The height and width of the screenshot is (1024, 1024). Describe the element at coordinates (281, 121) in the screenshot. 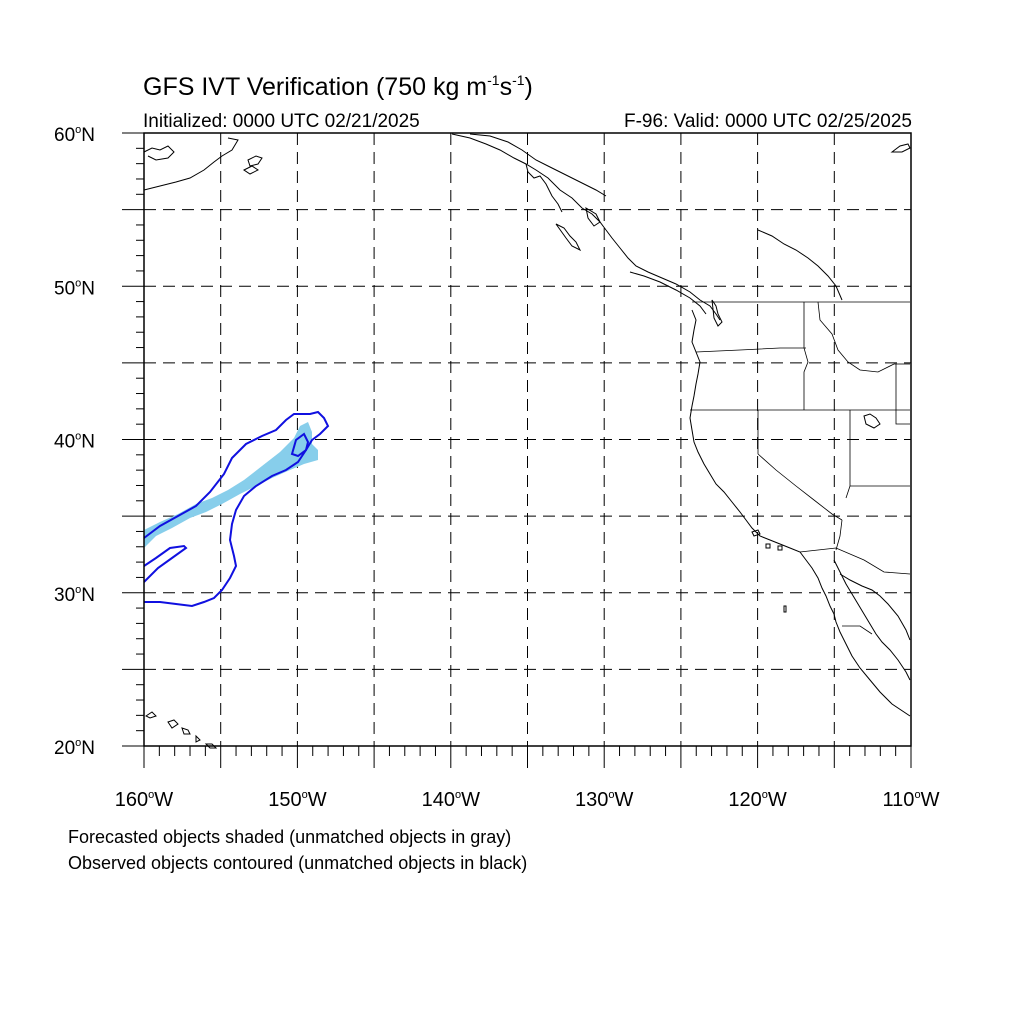

I see `initialized-time: Initialized: 0000 UTC 02/21/2025` at that location.